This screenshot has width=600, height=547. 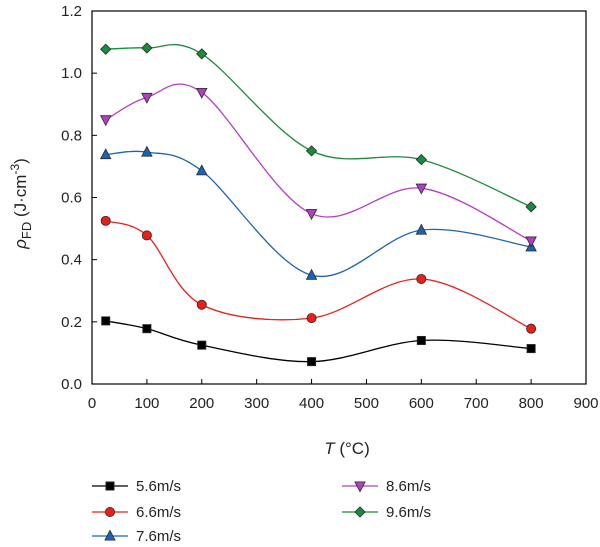 I want to click on legend-item: 9.6m/s, so click(x=386, y=512).